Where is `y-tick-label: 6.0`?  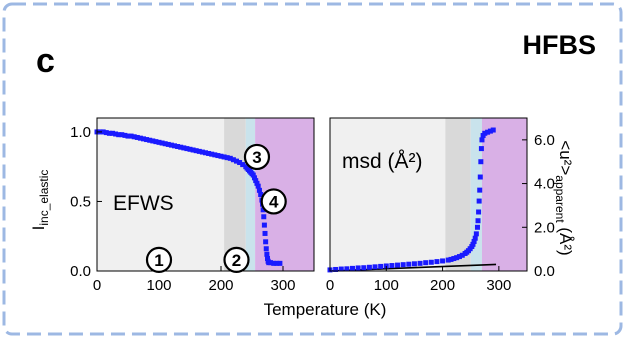 y-tick-label: 6.0 is located at coordinates (544, 140).